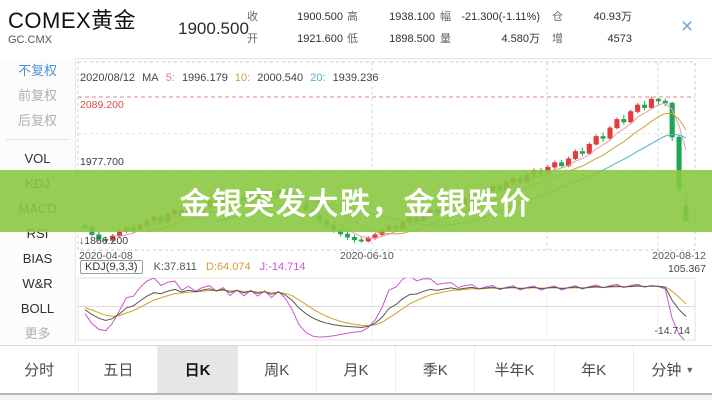 The height and width of the screenshot is (400, 712). What do you see at coordinates (228, 267) in the screenshot?
I see `kdj-d-value: D:64.074` at bounding box center [228, 267].